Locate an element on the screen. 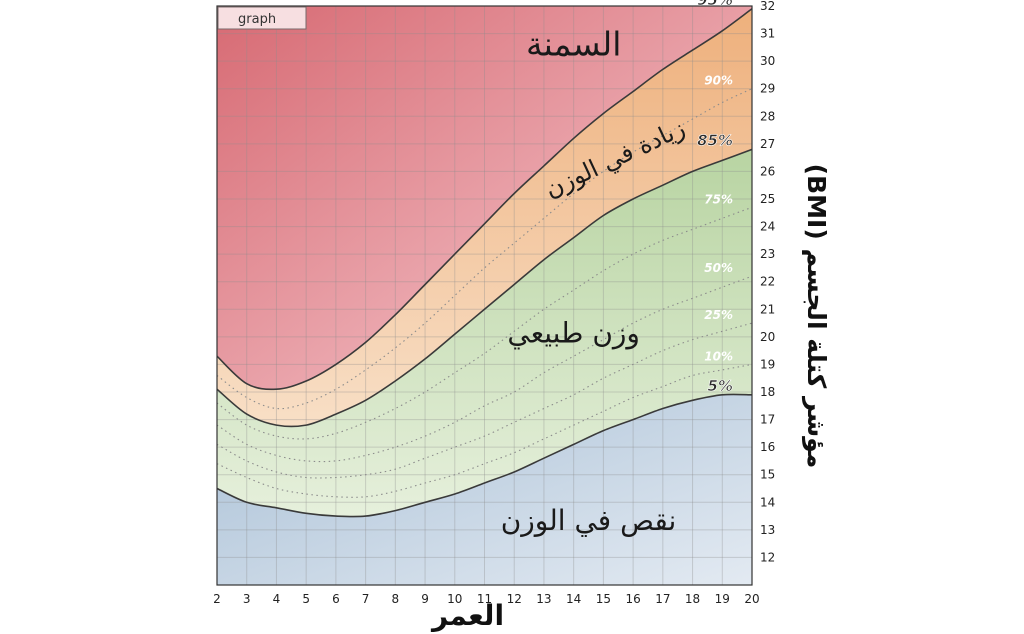 The height and width of the screenshot is (634, 1024). y-tick-label: 16 is located at coordinates (767, 447).